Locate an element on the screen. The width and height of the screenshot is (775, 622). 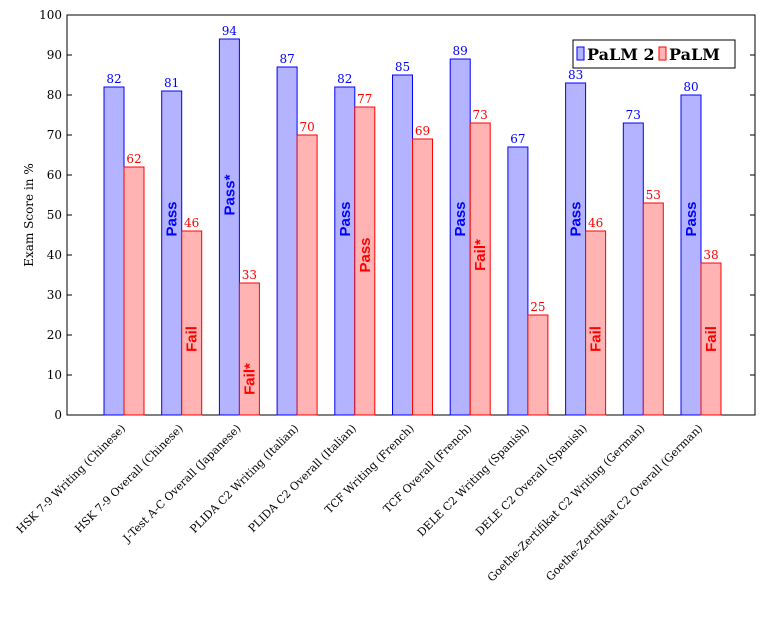
legend-label-palm: PaLM is located at coordinates (694, 54).